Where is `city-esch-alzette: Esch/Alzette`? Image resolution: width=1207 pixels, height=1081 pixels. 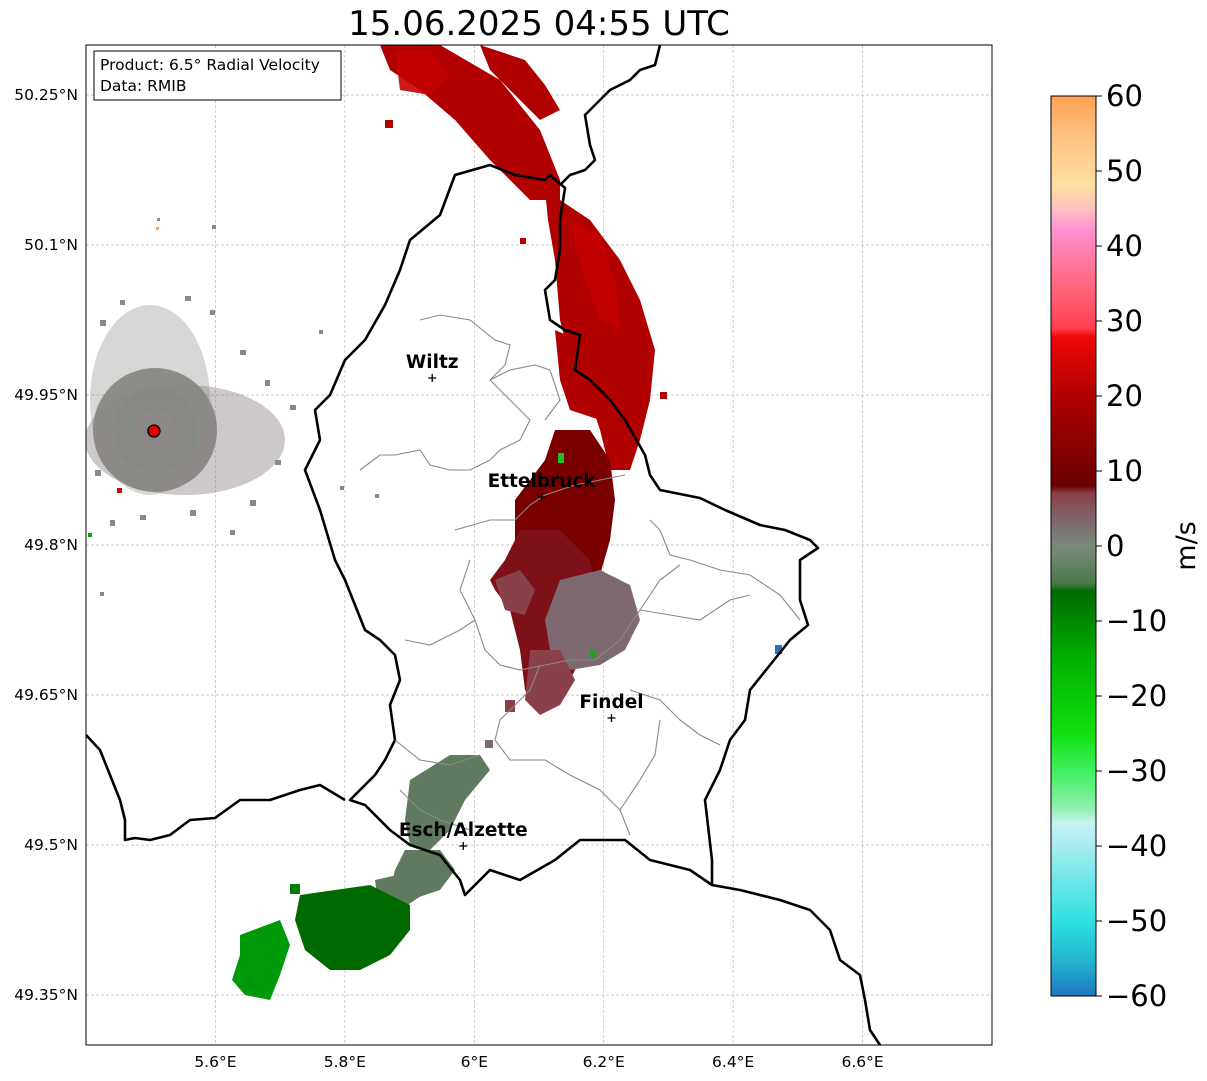 city-esch-alzette: Esch/Alzette is located at coordinates (463, 835).